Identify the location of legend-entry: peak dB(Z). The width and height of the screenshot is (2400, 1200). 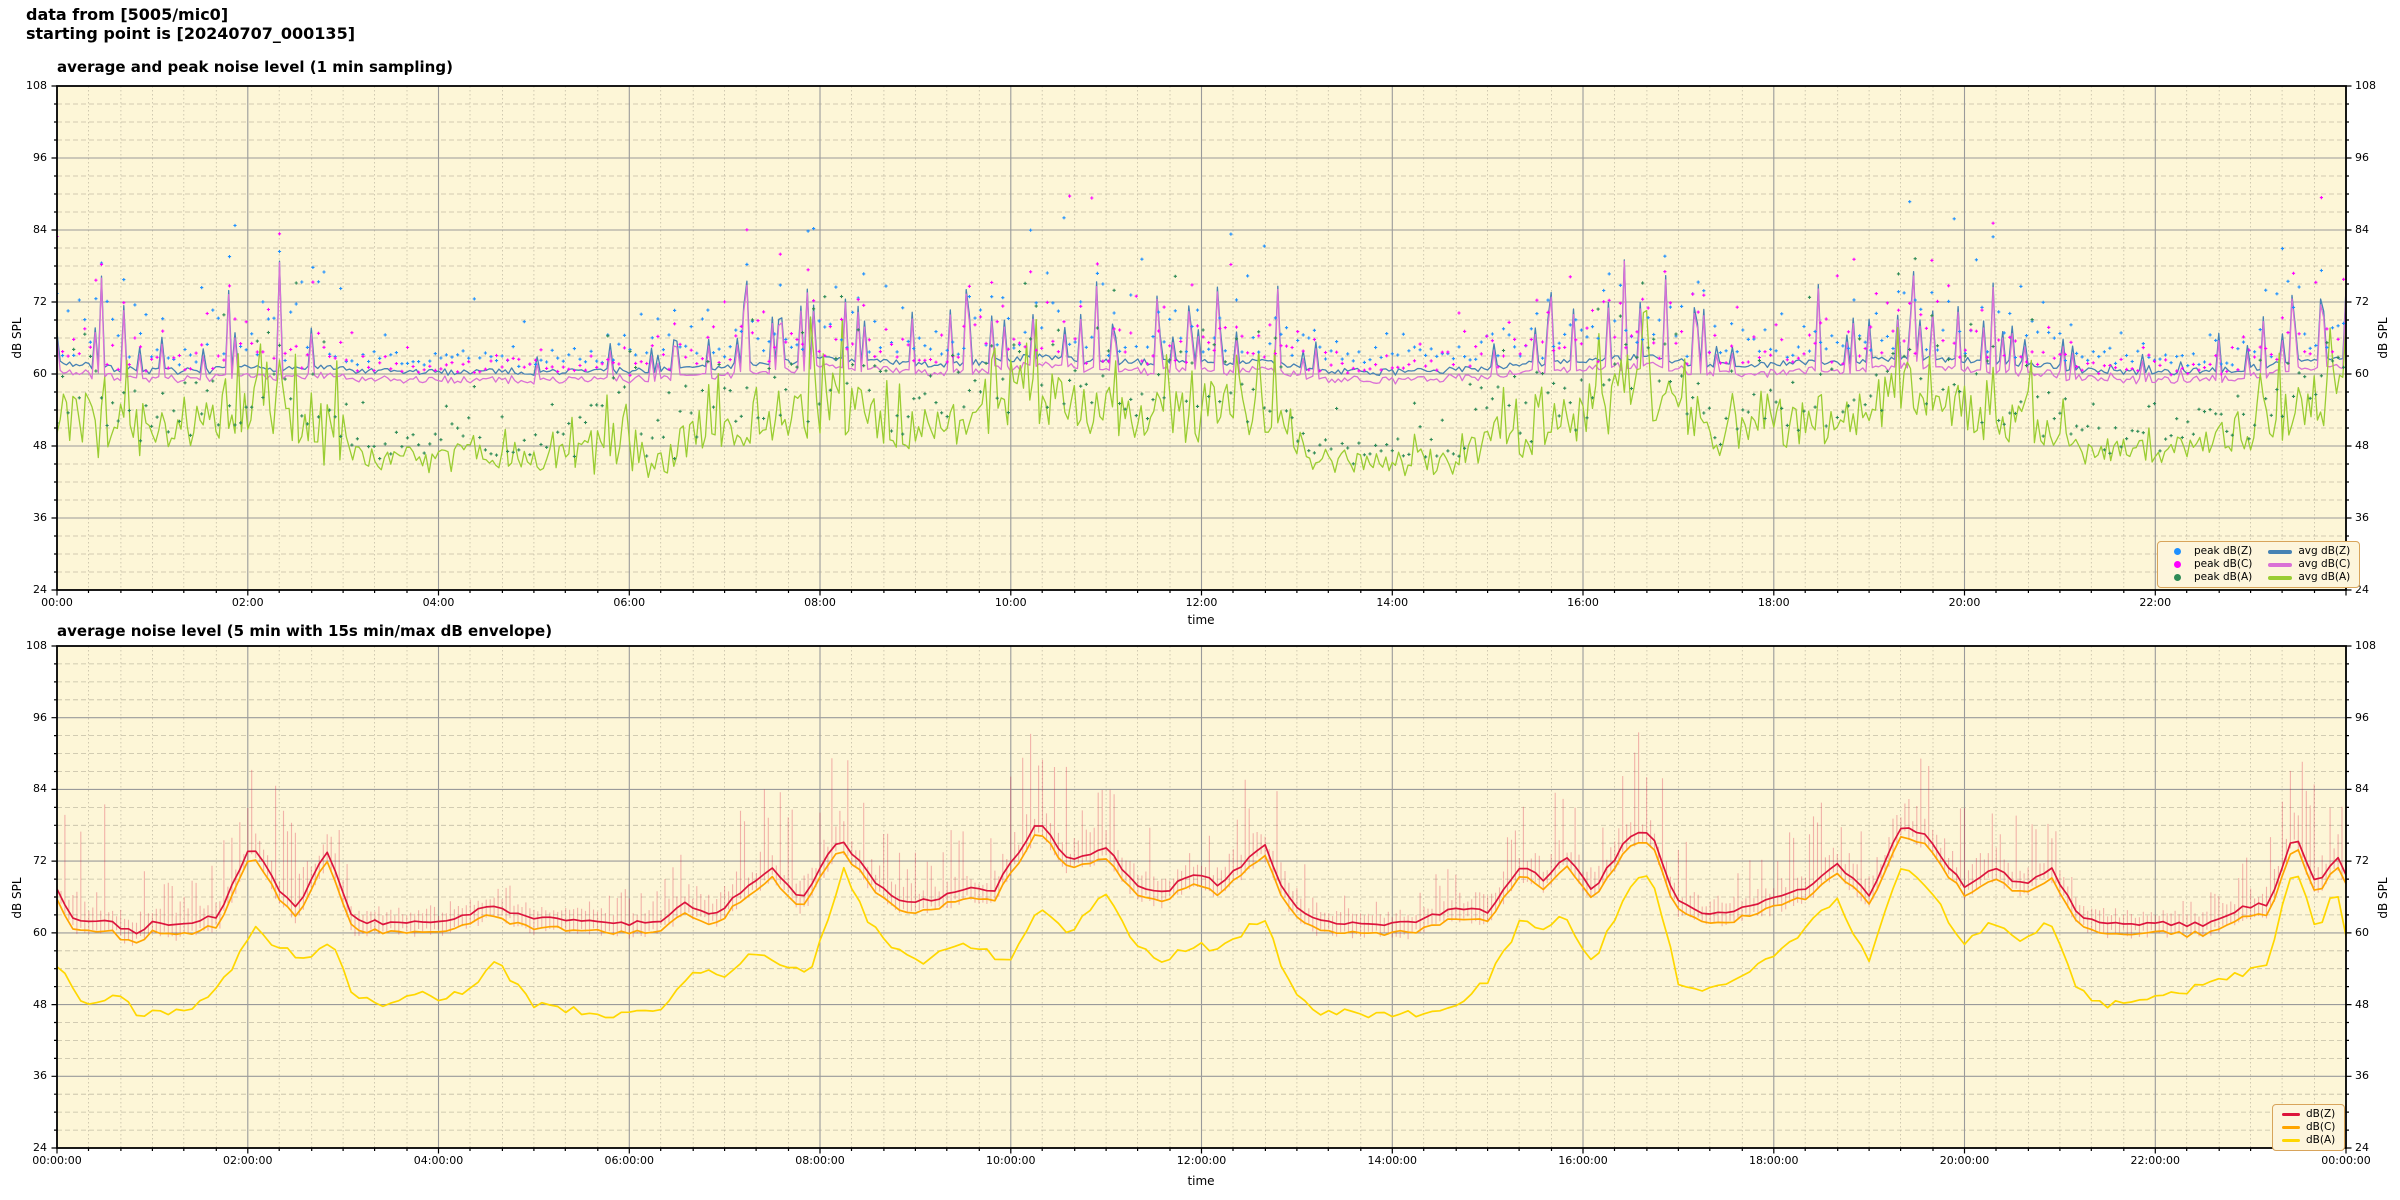
(2209, 551).